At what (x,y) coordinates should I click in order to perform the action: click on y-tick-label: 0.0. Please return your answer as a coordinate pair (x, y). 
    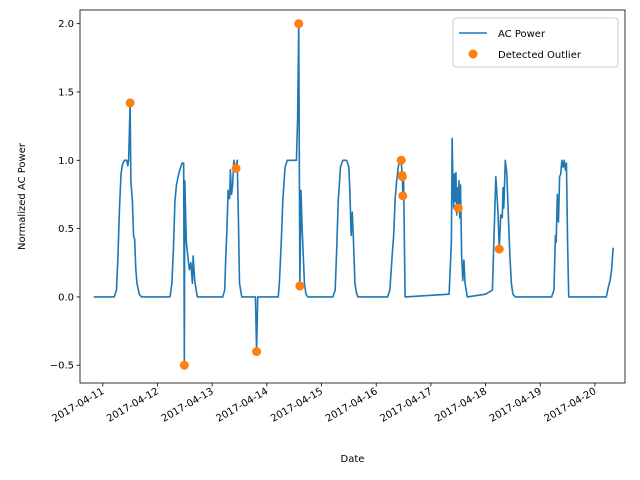
    Looking at the image, I should click on (66, 297).